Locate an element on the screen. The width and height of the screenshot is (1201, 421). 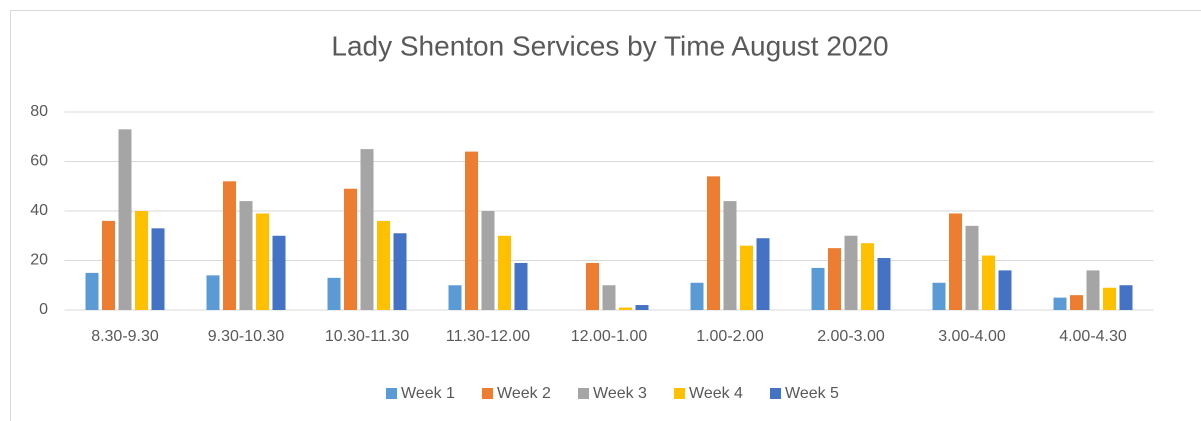
y-tick-label: 20 is located at coordinates (39, 260).